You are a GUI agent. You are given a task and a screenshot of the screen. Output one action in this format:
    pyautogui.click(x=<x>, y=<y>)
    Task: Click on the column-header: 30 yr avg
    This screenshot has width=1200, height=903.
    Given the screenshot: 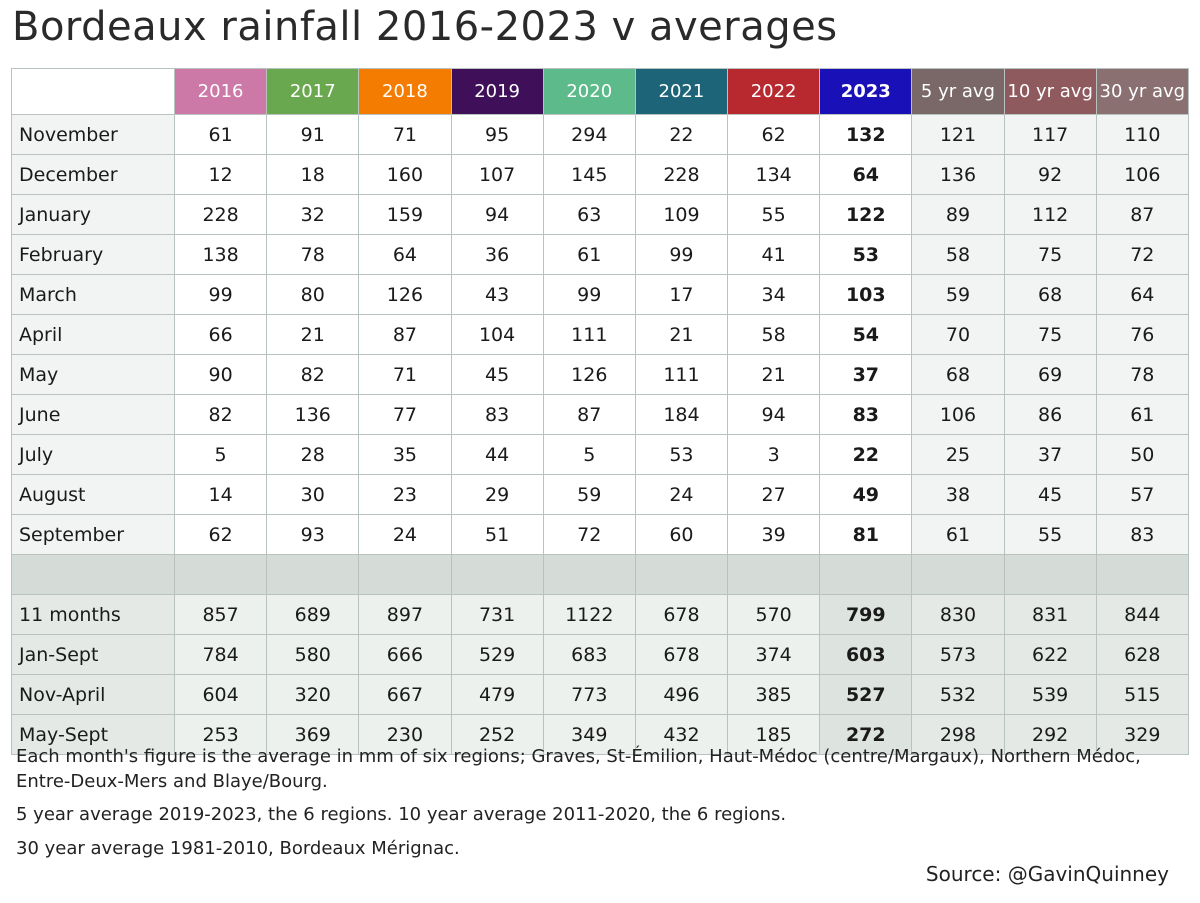 What is the action you would take?
    pyautogui.click(x=1142, y=91)
    